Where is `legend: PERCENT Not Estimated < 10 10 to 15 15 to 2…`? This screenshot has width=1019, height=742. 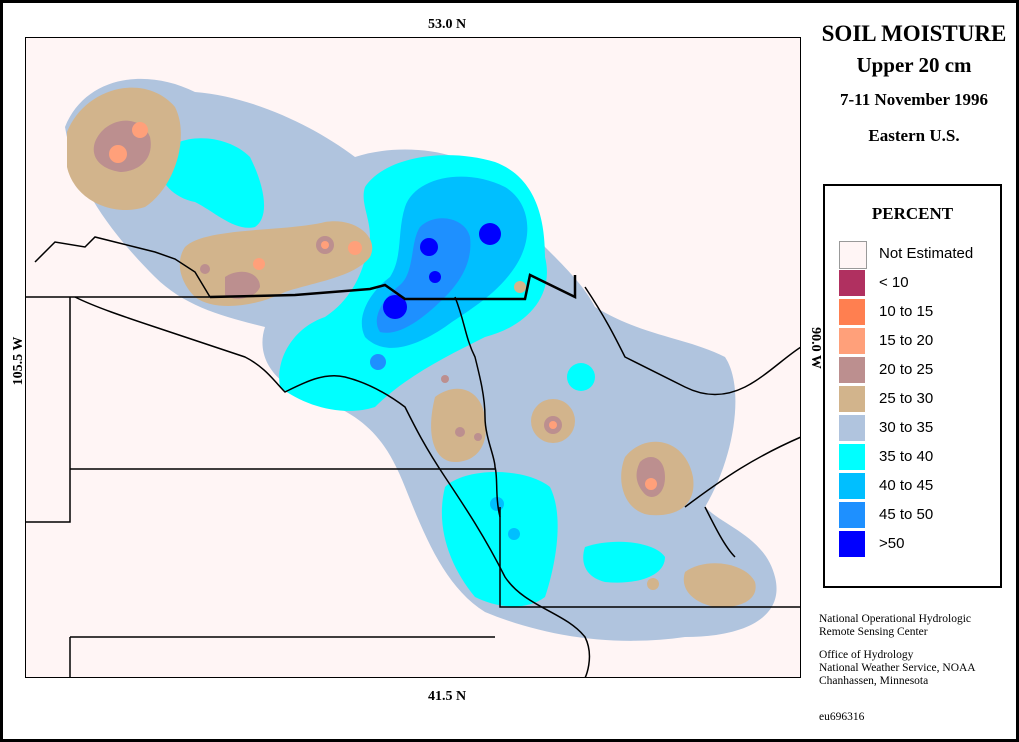 legend: PERCENT Not Estimated < 10 10 to 15 15 to 2… is located at coordinates (912, 386).